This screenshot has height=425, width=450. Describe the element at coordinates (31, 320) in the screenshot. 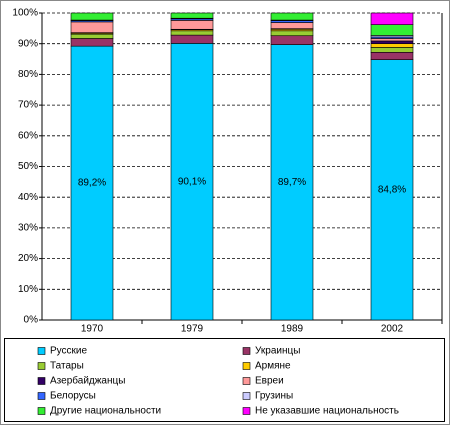

I see `y-tick-label: 0%` at that location.